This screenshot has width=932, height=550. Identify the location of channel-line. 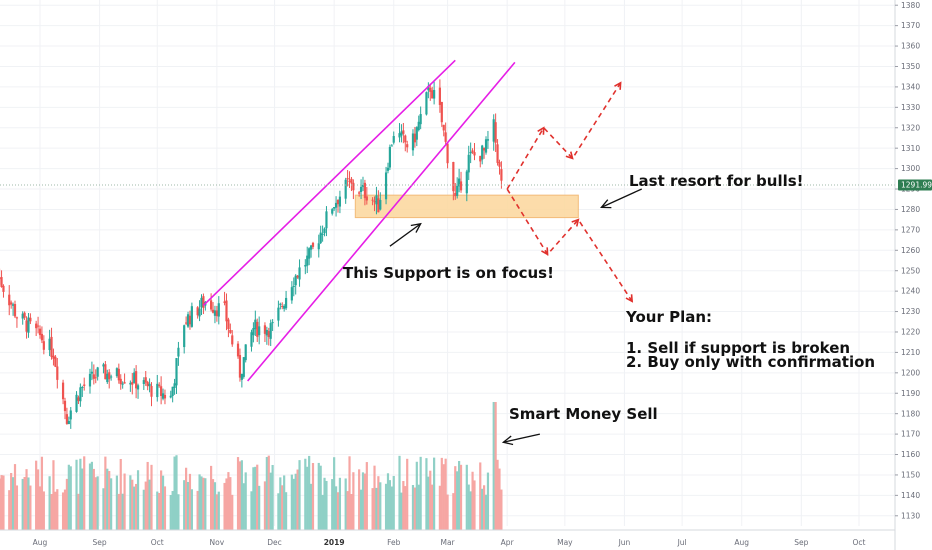
(329, 183).